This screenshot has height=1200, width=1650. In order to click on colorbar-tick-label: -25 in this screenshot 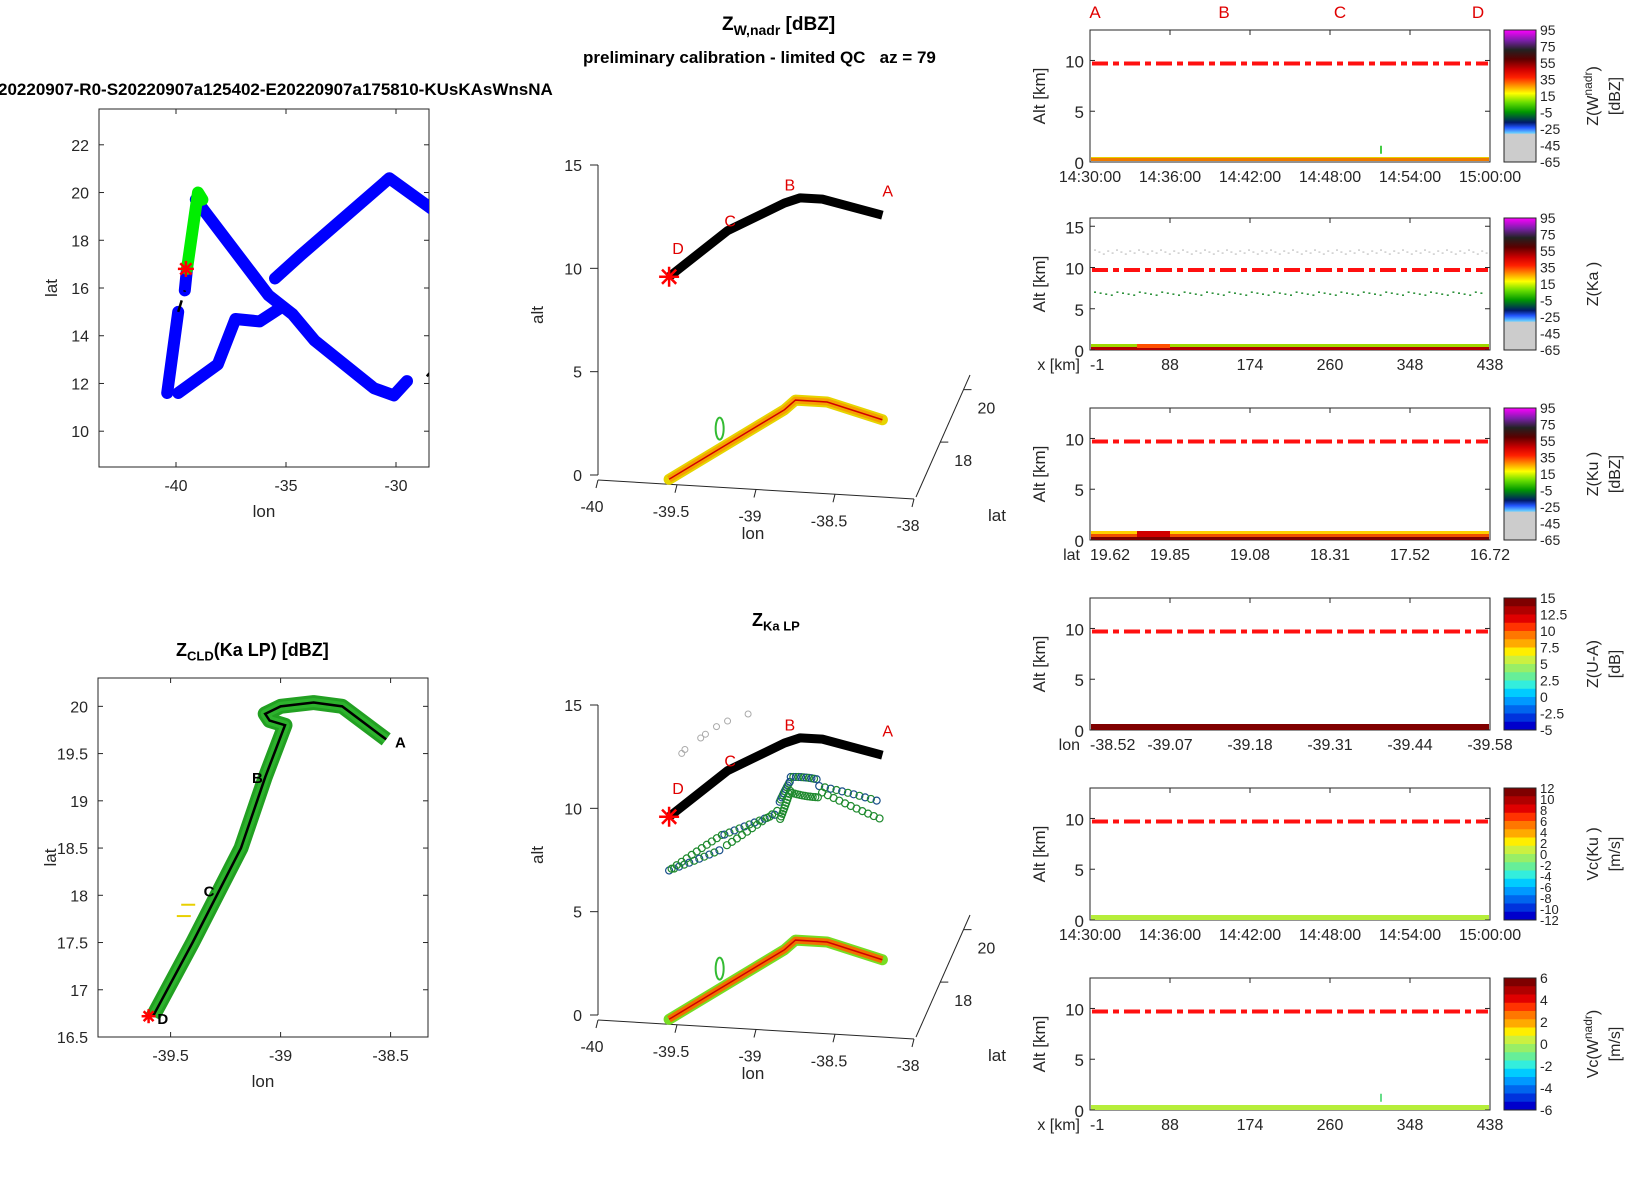, I will do `click(1550, 507)`.